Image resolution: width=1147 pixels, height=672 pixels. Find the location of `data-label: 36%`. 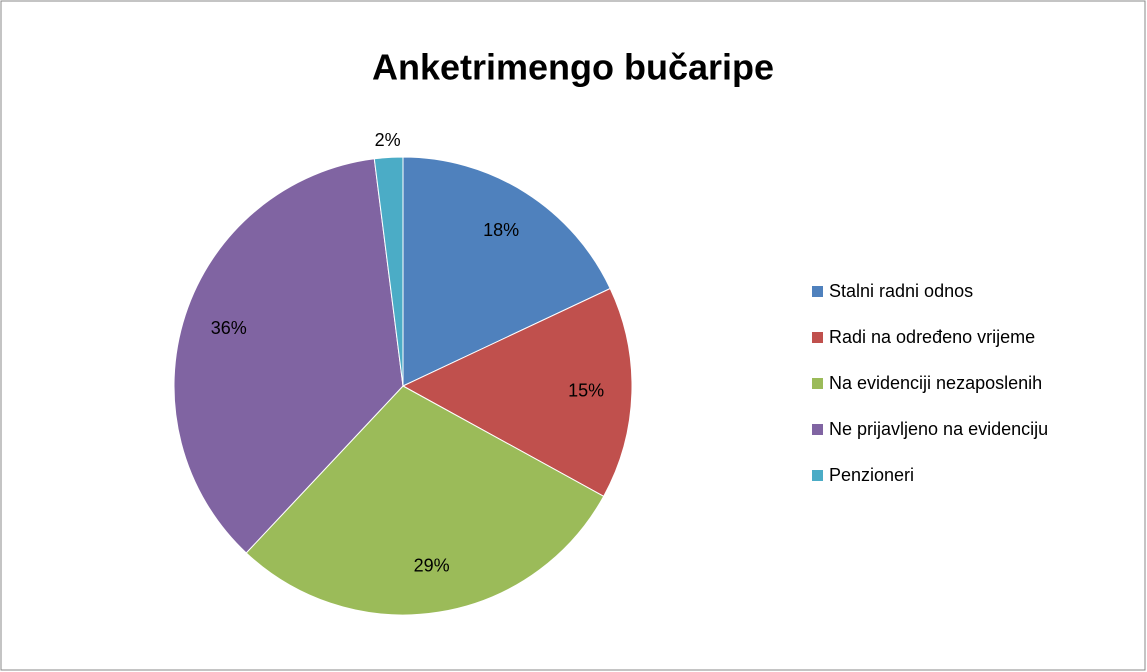

data-label: 36% is located at coordinates (229, 328).